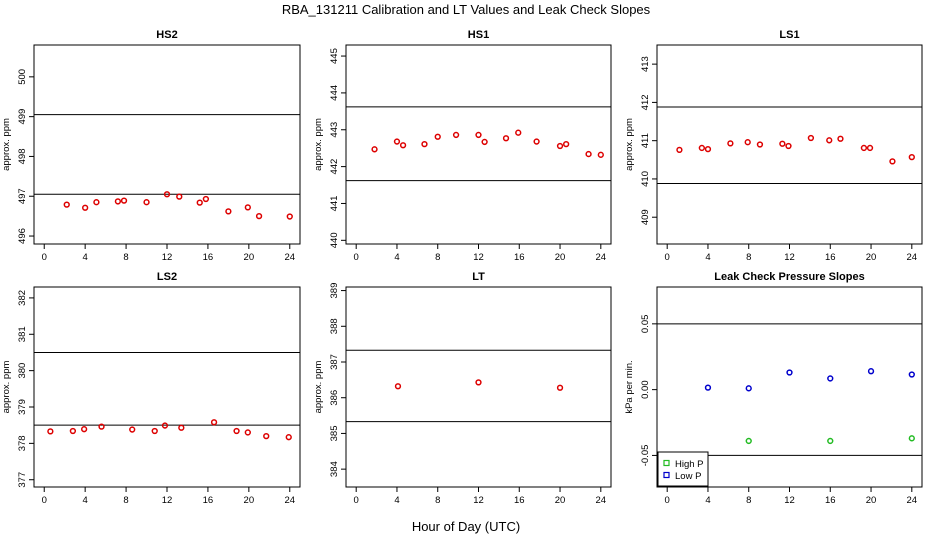 The width and height of the screenshot is (936, 540). What do you see at coordinates (22, 77) in the screenshot?
I see `y-tick-label: 500` at bounding box center [22, 77].